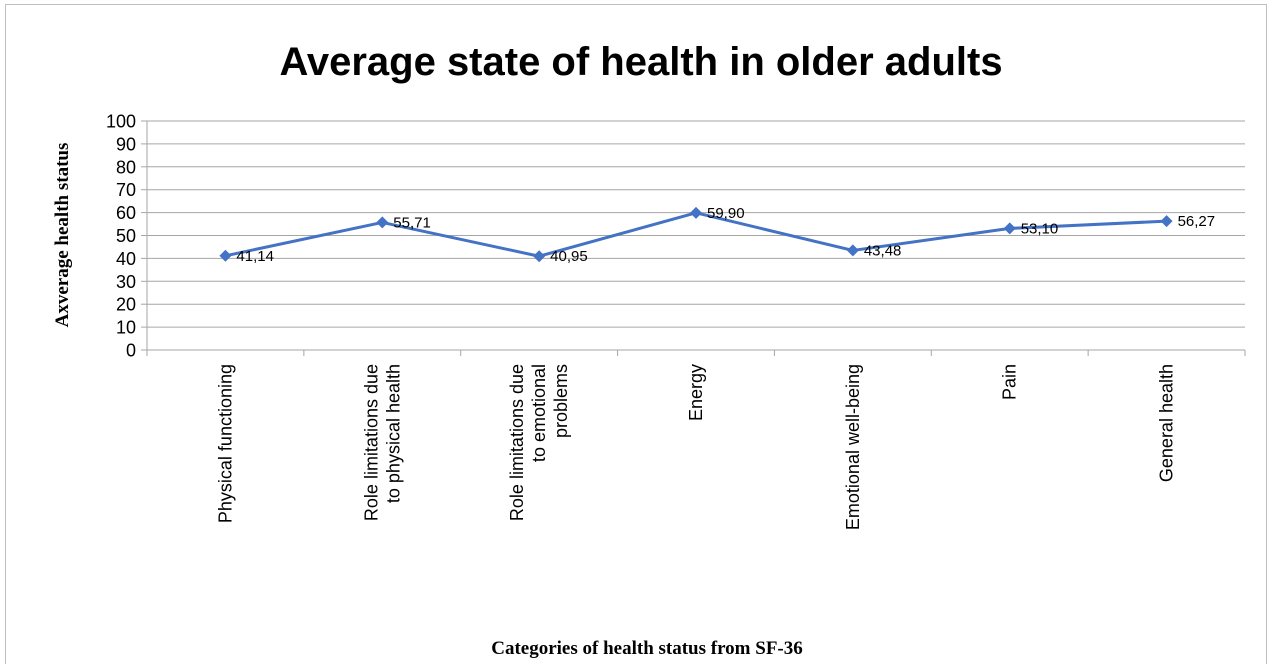  I want to click on x-tick-label-line: General health, so click(1167, 423).